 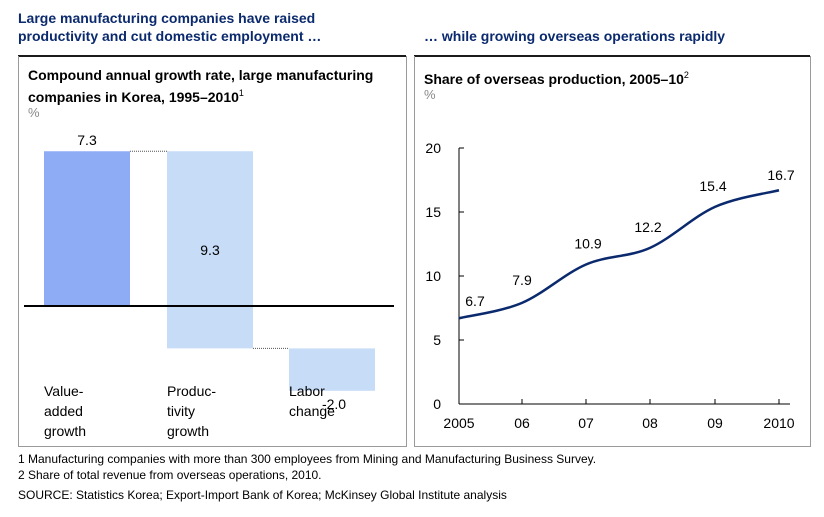 I want to click on line-chart-data-label-4: 15.4, so click(x=712, y=186).